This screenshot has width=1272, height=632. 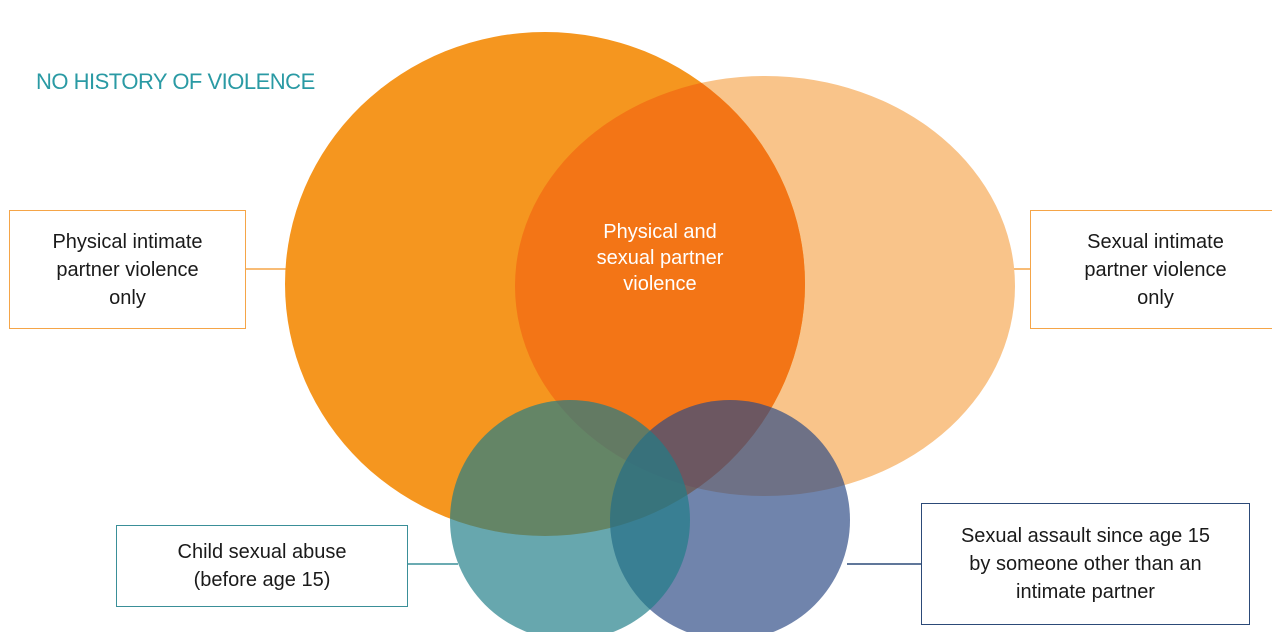 I want to click on child-abuse-circle, so click(x=570, y=516).